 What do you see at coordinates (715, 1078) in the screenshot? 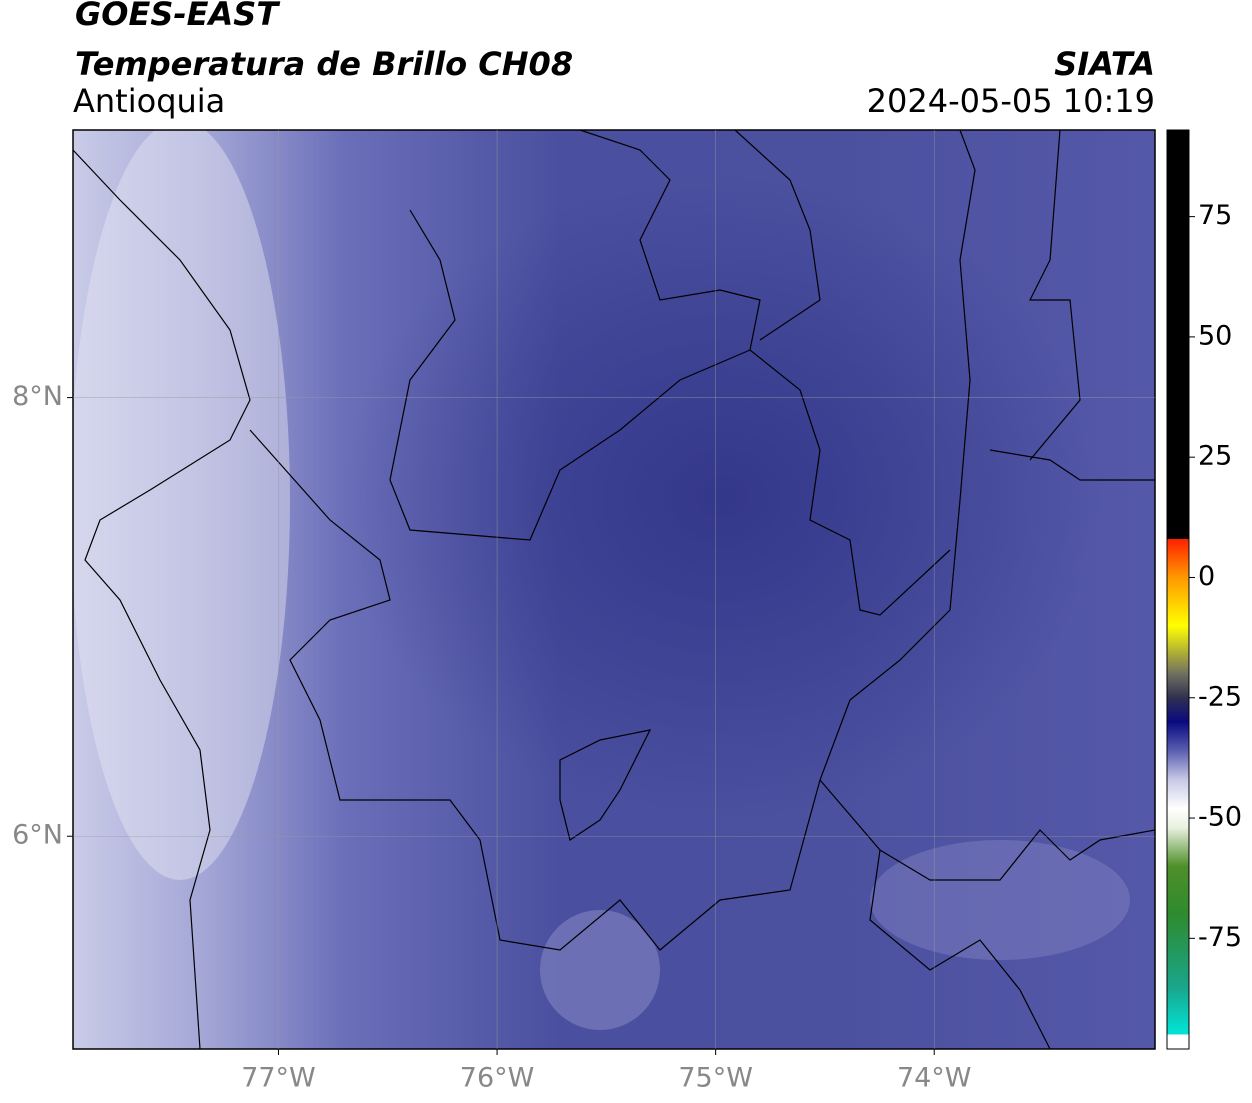
I see `x-tick-label: 75°W` at bounding box center [715, 1078].